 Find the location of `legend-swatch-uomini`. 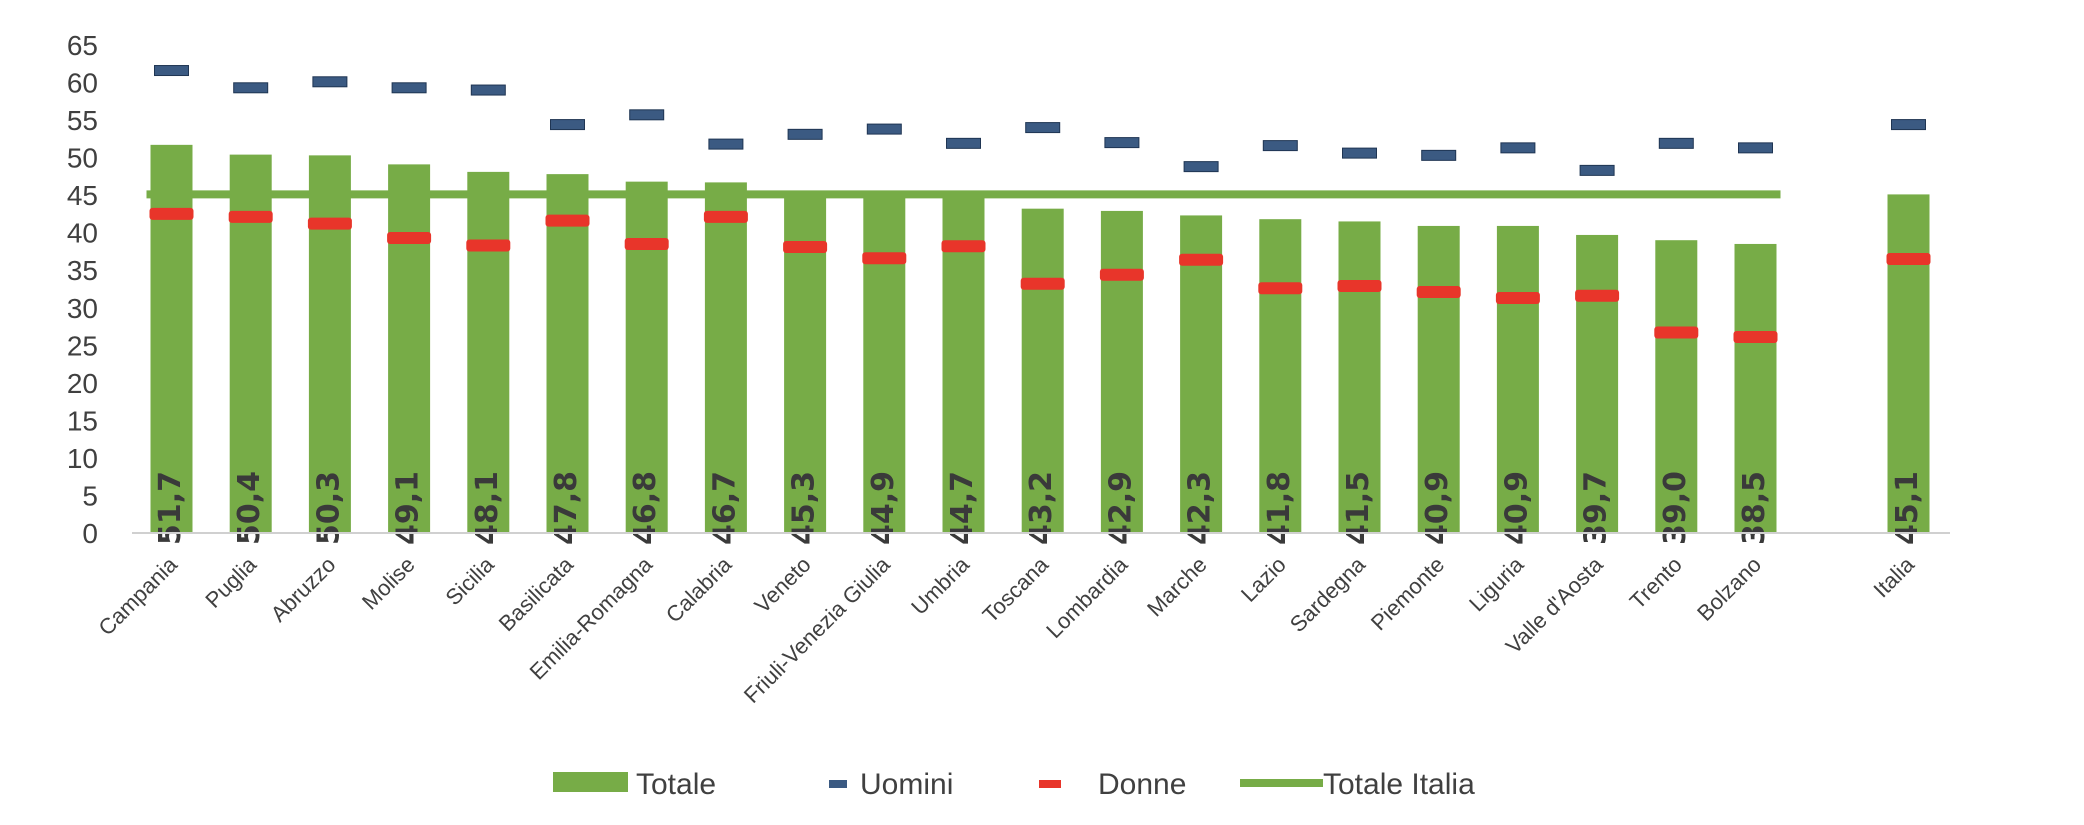

legend-swatch-uomini is located at coordinates (838, 784).